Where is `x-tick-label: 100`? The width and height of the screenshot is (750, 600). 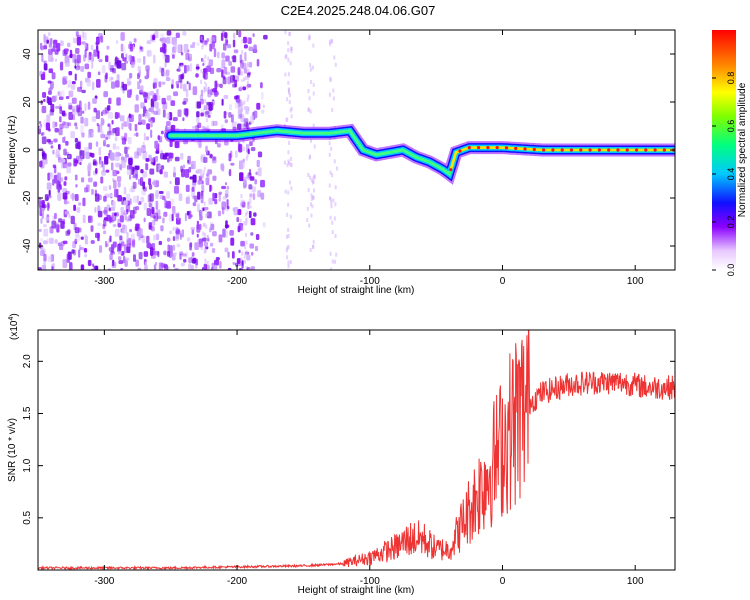
x-tick-label: 100 is located at coordinates (635, 281).